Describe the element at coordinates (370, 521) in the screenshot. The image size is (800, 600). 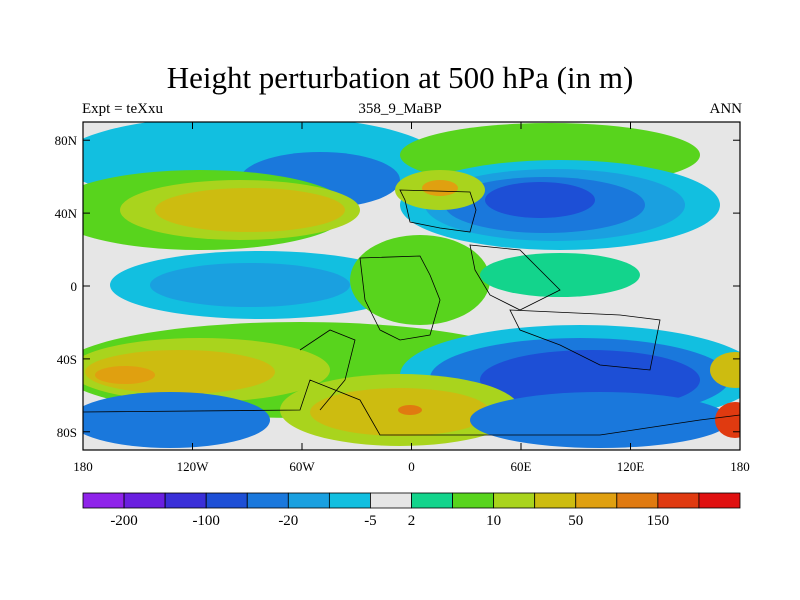
I see `colorbar-label: -5` at that location.